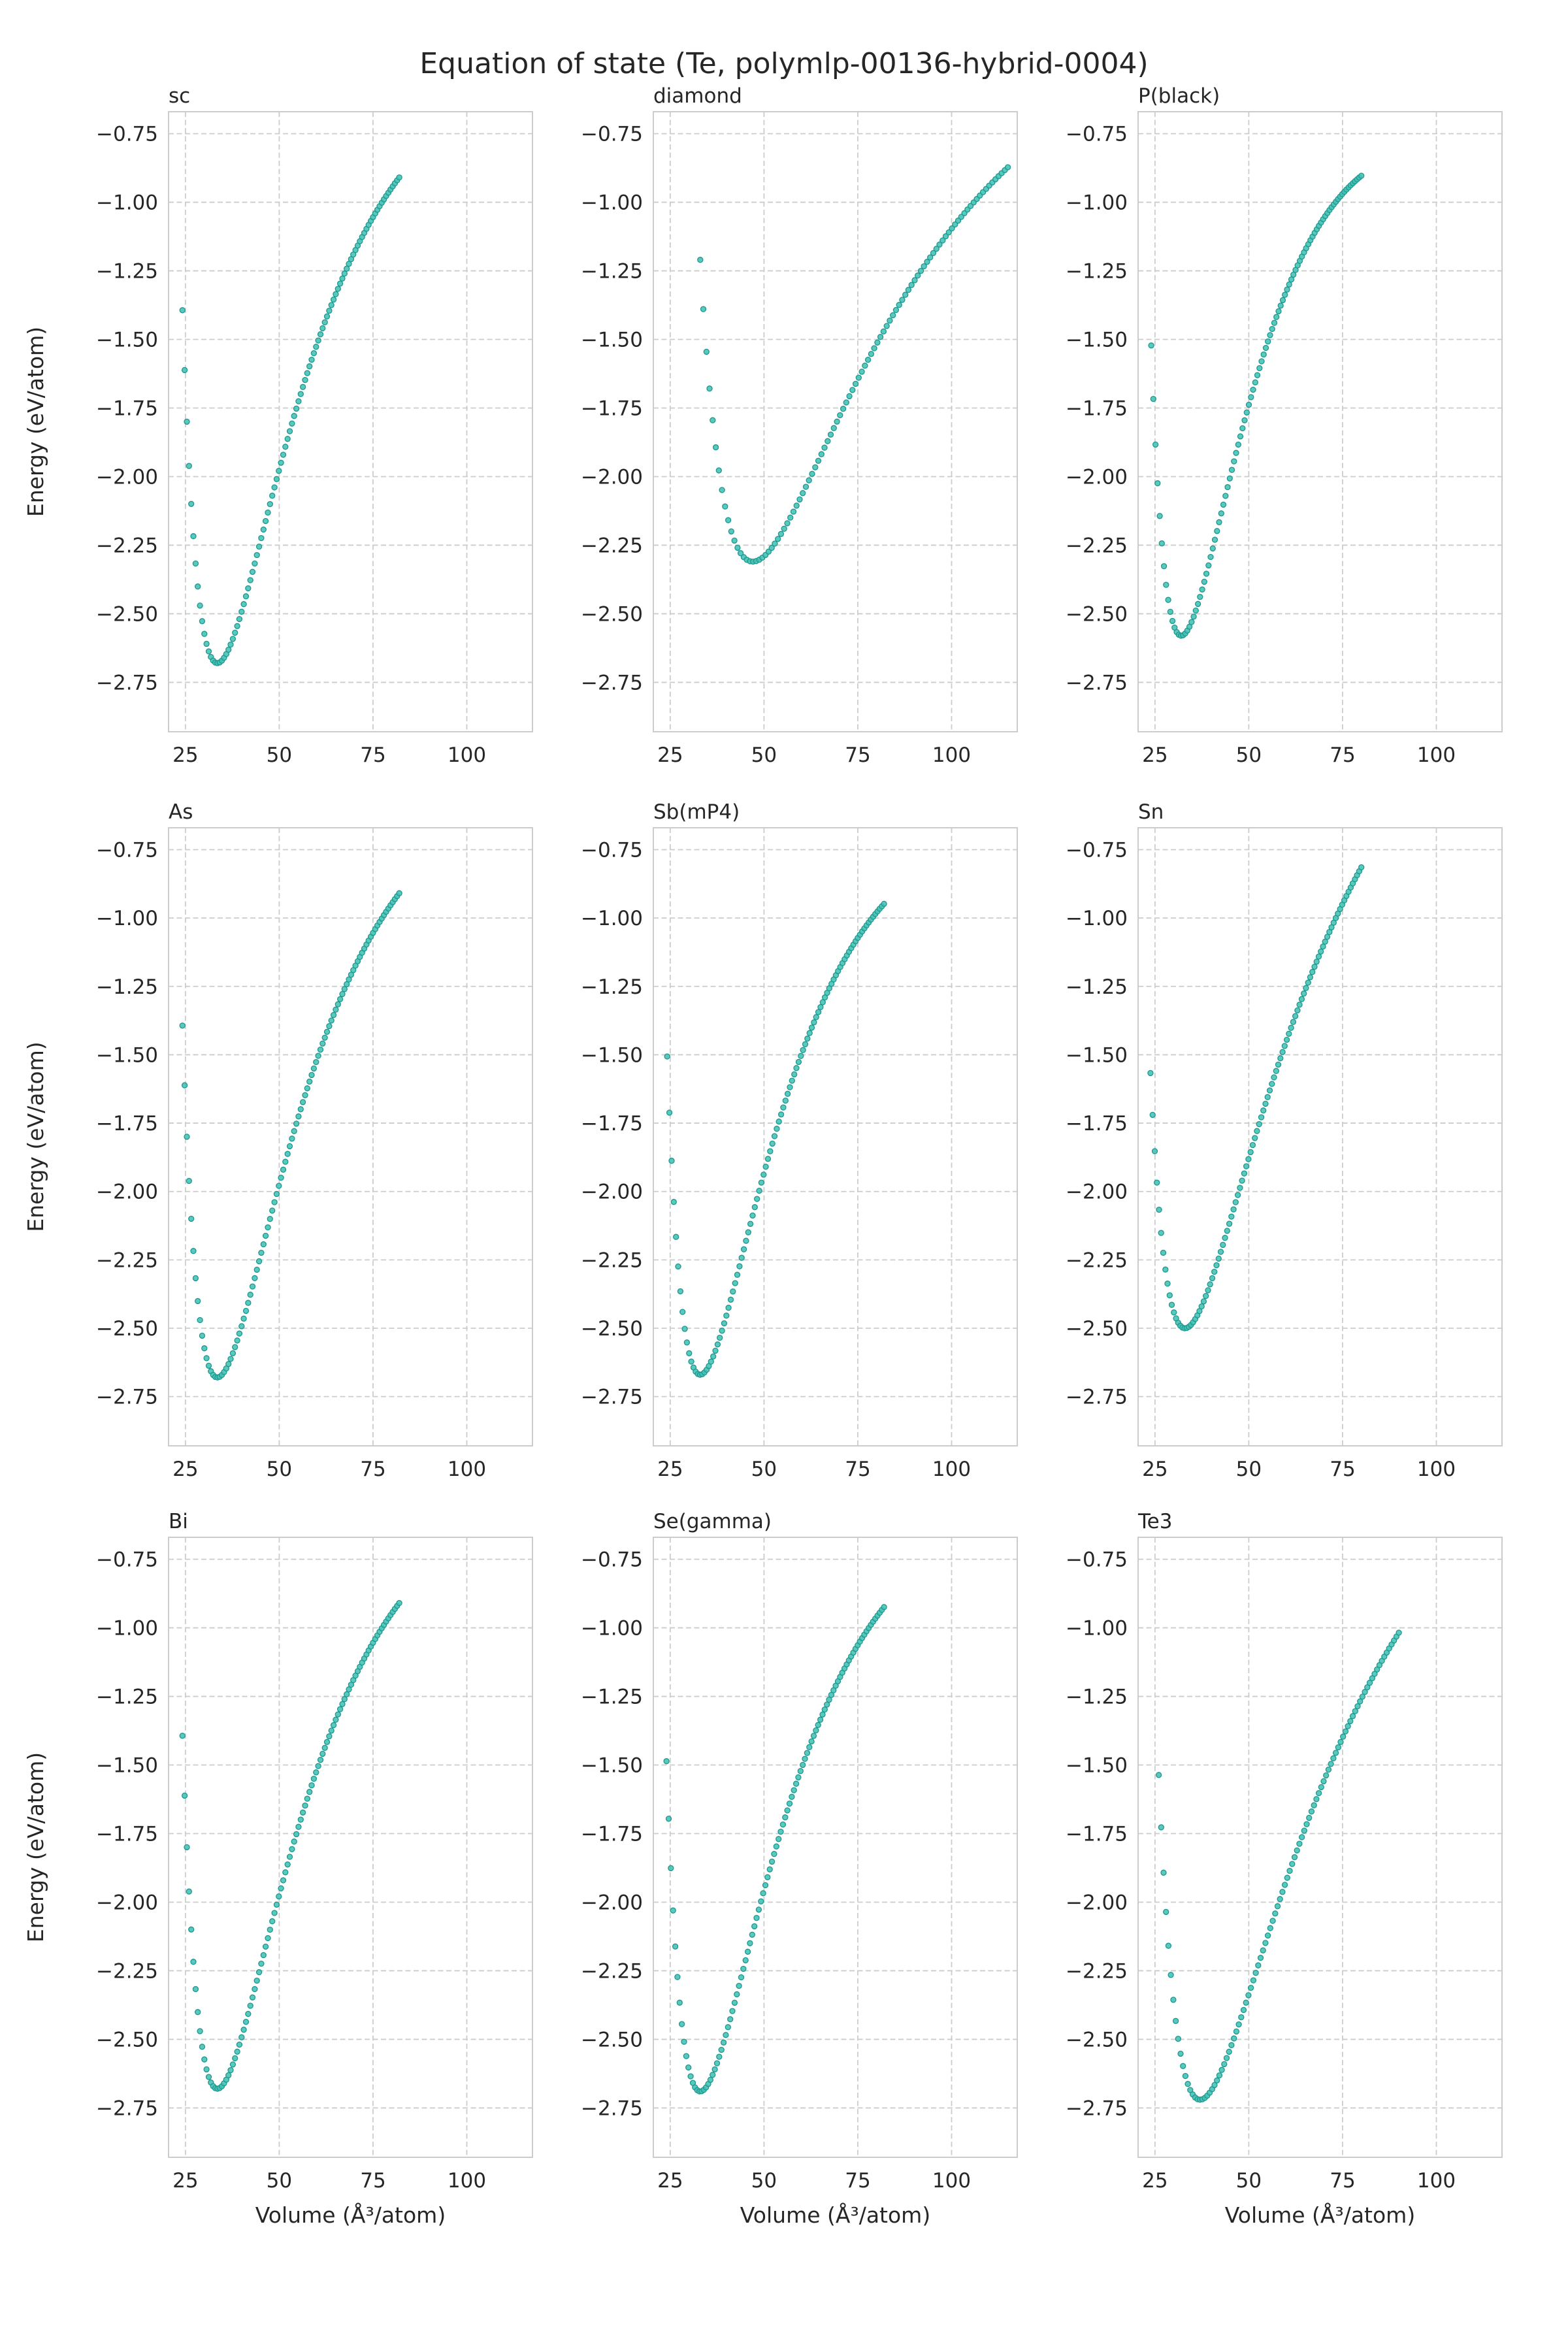  I want to click on y-tick-label: −1.25, so click(1097, 272).